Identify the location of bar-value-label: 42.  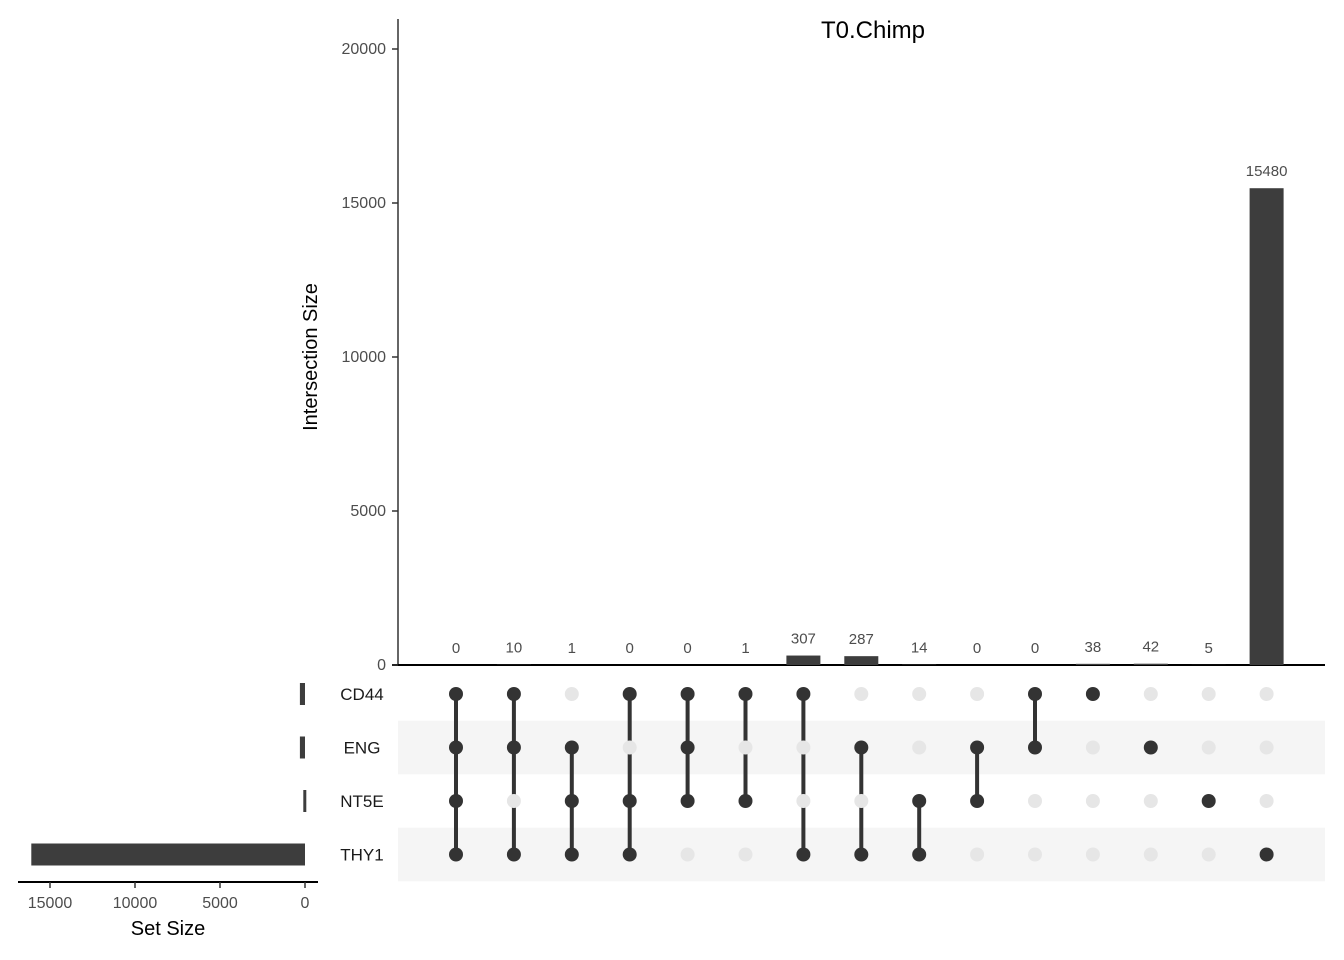
(1150, 647).